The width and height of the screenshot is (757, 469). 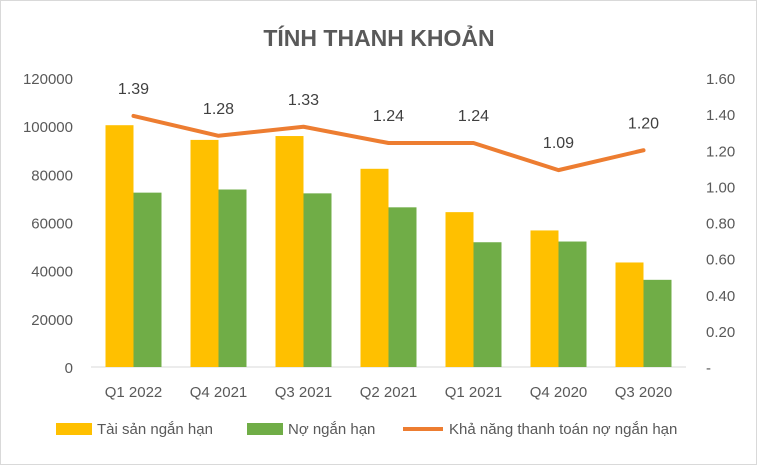 I want to click on ratio-data-label: 1.28, so click(x=218, y=109).